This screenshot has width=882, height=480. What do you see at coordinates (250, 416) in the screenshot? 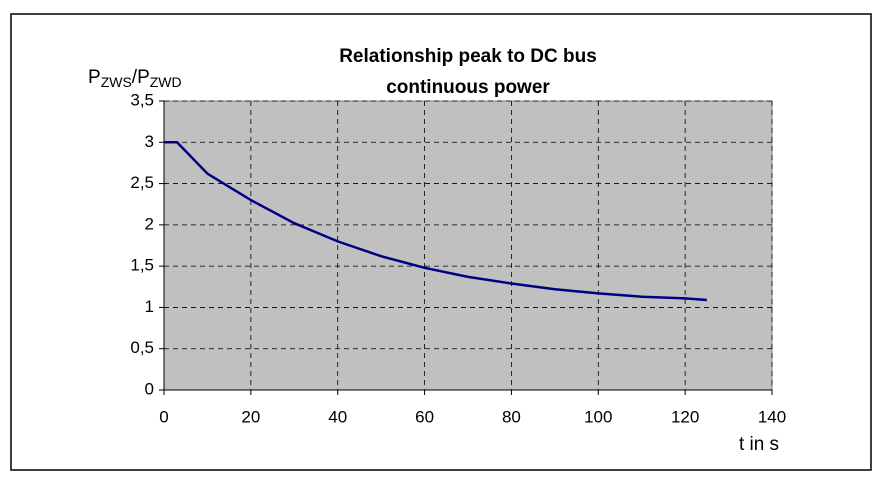
I see `x-tick-label: 20` at bounding box center [250, 416].